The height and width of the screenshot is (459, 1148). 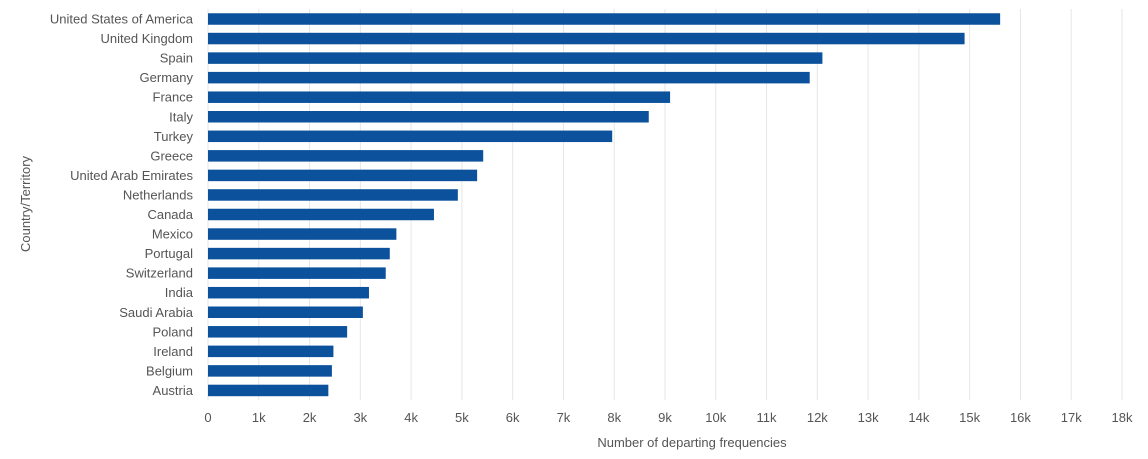 What do you see at coordinates (767, 417) in the screenshot?
I see `x-tick-label: 11k` at bounding box center [767, 417].